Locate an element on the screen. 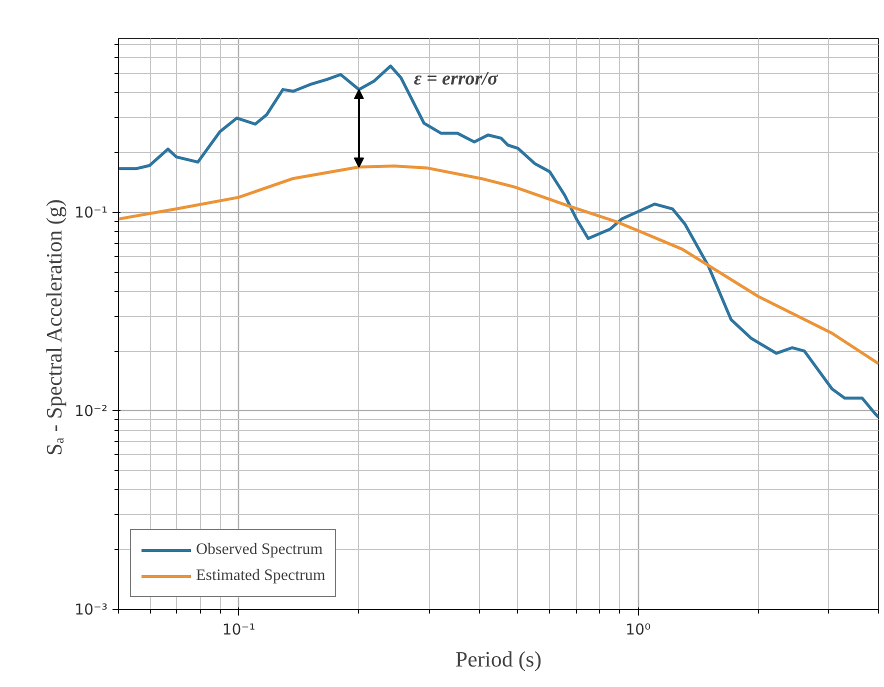  y-axis-title: Sₐ - Spectral Acceleration (g) is located at coordinates (53, 327).